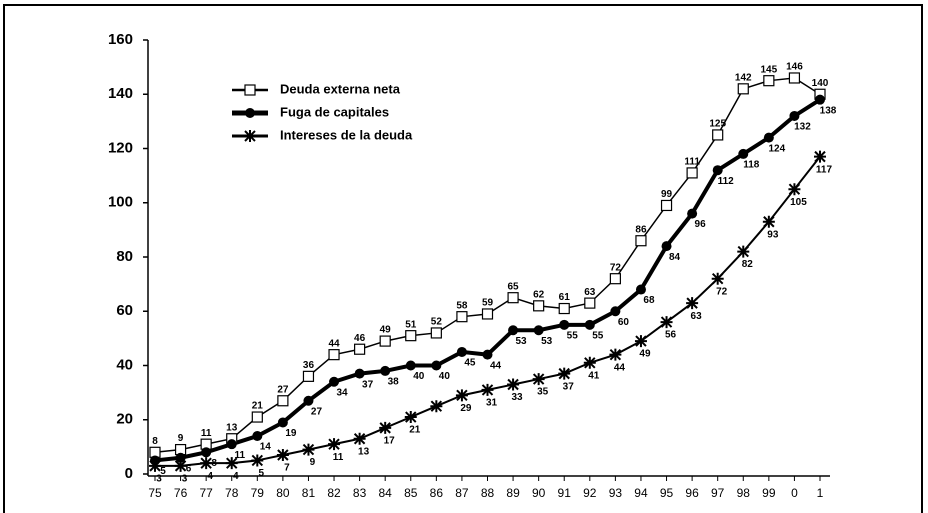  Describe the element at coordinates (649, 300) in the screenshot. I see `data-label: 68` at that location.